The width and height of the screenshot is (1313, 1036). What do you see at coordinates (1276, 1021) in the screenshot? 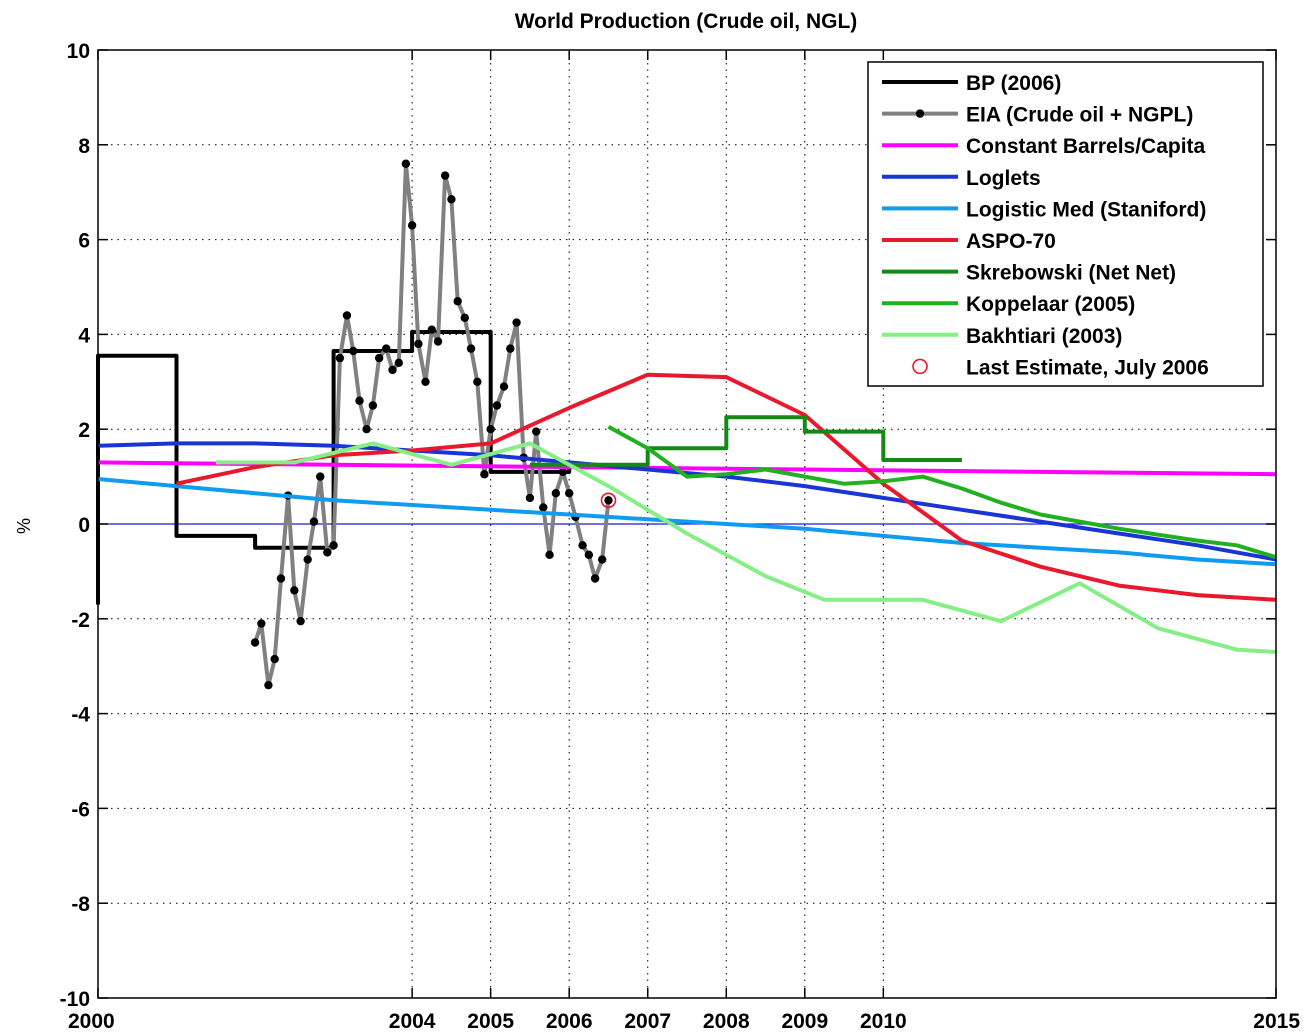
I see `x-tick-label: 2015` at bounding box center [1276, 1021].